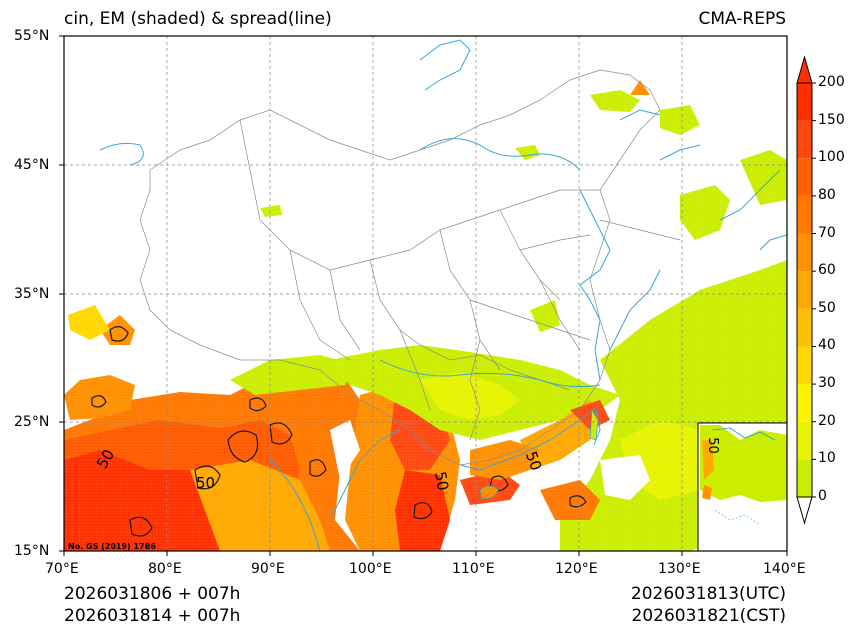  I want to click on model-name: CMA-REPS, so click(742, 19).